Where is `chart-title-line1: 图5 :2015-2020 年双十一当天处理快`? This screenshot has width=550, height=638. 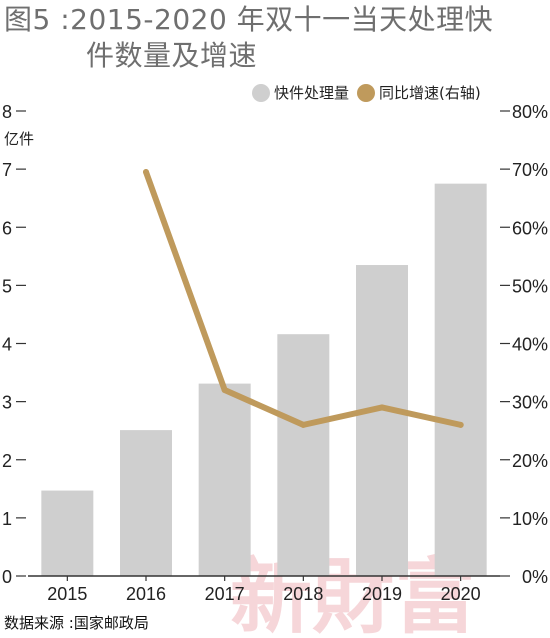 chart-title-line1: 图5 :2015-2020 年双十一当天处理快 is located at coordinates (249, 19).